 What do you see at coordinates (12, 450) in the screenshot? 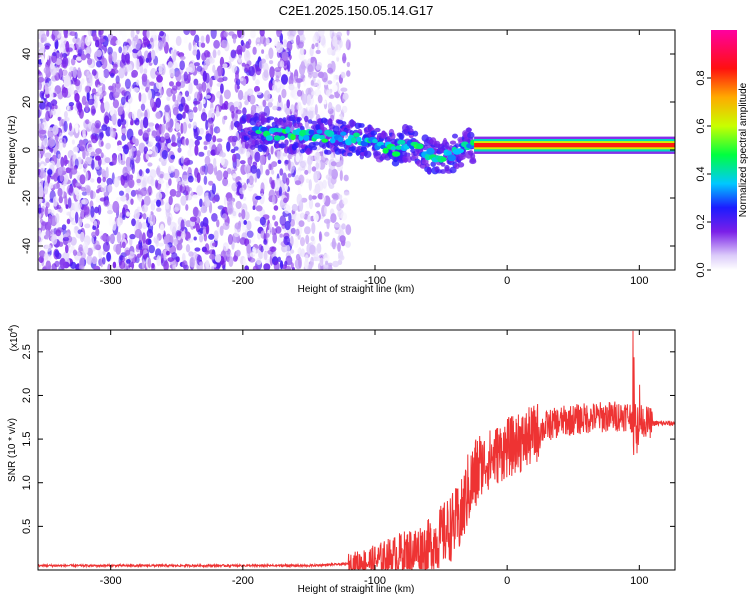
I see `snr-y-axis-label: SNR (10 * v/v)` at bounding box center [12, 450].